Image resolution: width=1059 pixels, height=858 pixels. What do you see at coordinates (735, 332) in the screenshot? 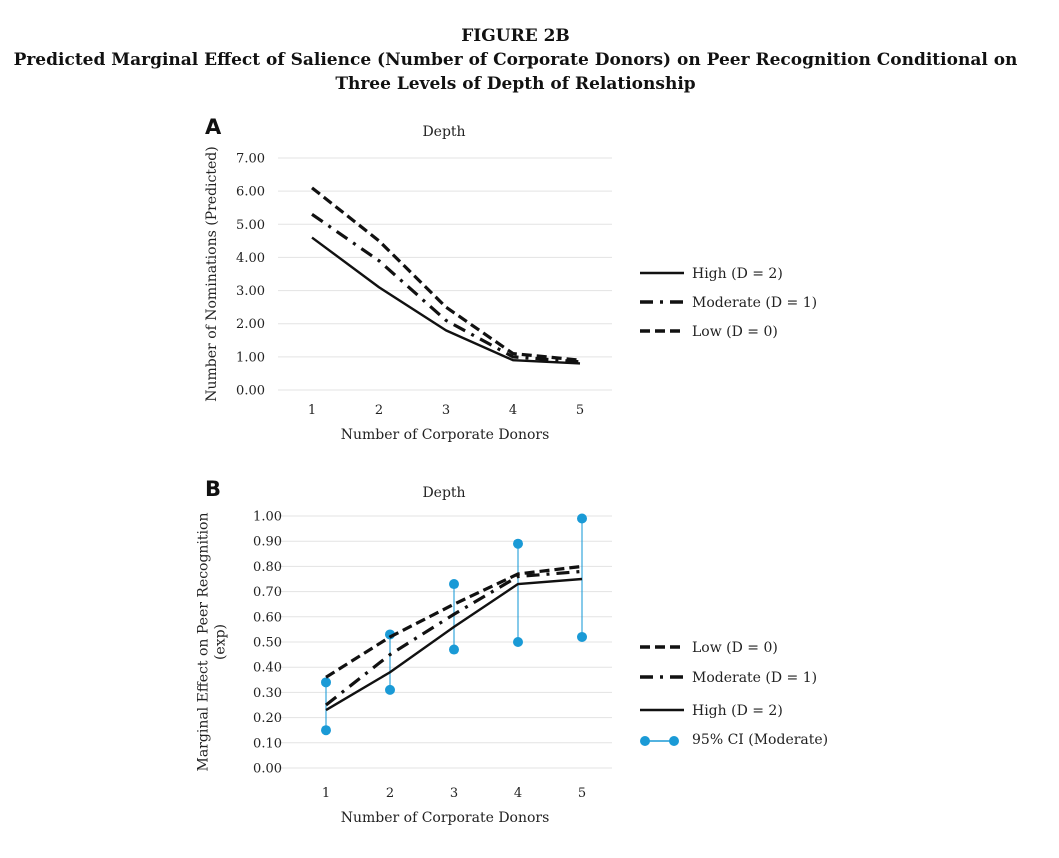
I see `panel-a-legend-label: Low (D = 0)` at bounding box center [735, 332].